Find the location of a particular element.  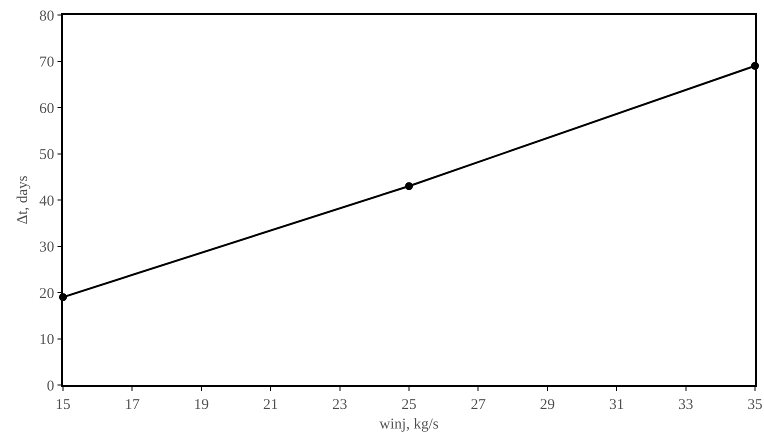

x-tick-label: 23 is located at coordinates (340, 404).